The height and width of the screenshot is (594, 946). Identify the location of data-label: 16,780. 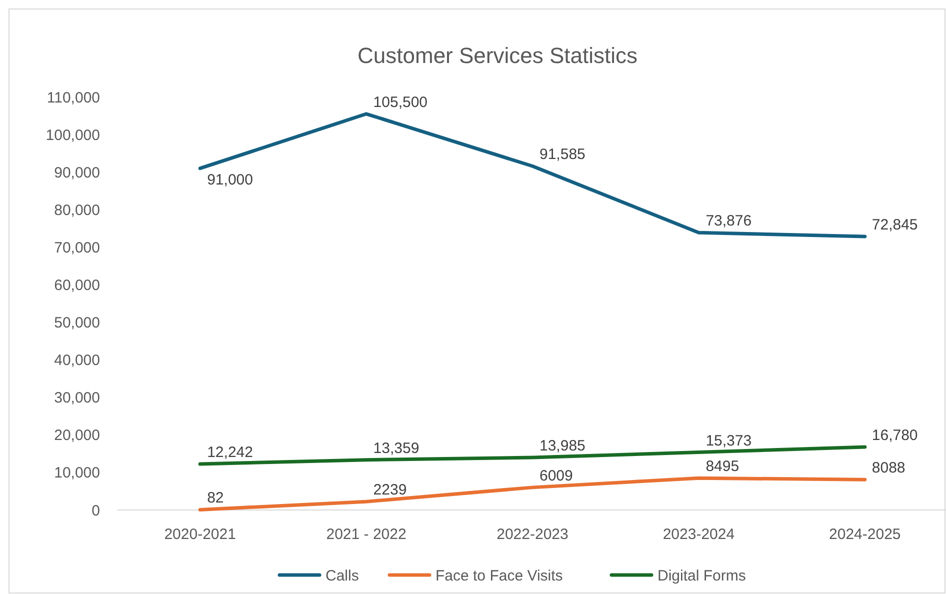
(895, 435).